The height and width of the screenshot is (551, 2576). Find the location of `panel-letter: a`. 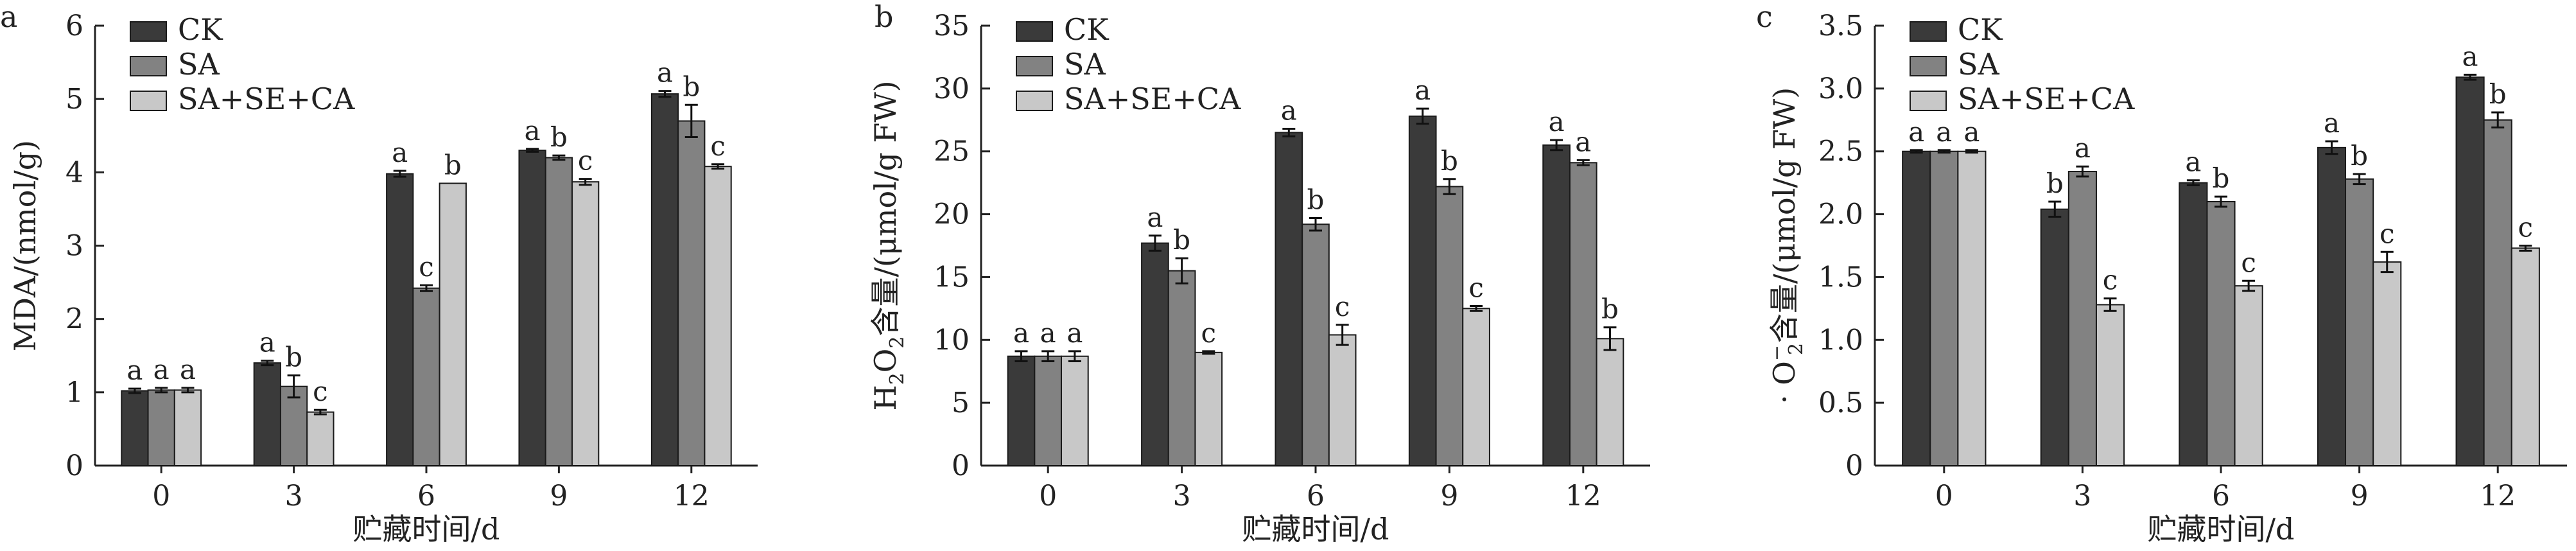

panel-letter: a is located at coordinates (8, 17).